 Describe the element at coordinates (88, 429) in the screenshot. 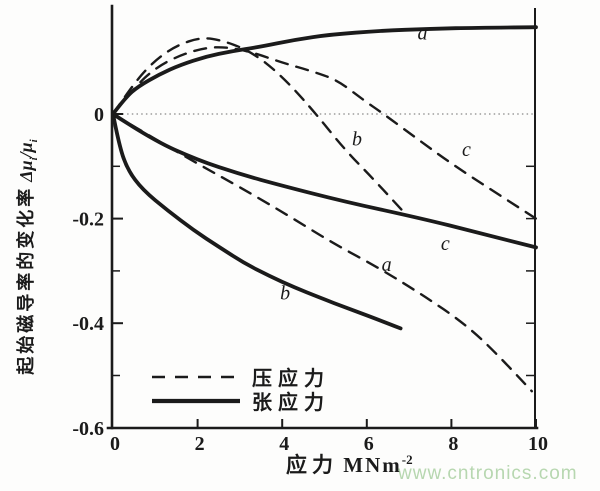

I see `y-tick-label: -0.6` at that location.